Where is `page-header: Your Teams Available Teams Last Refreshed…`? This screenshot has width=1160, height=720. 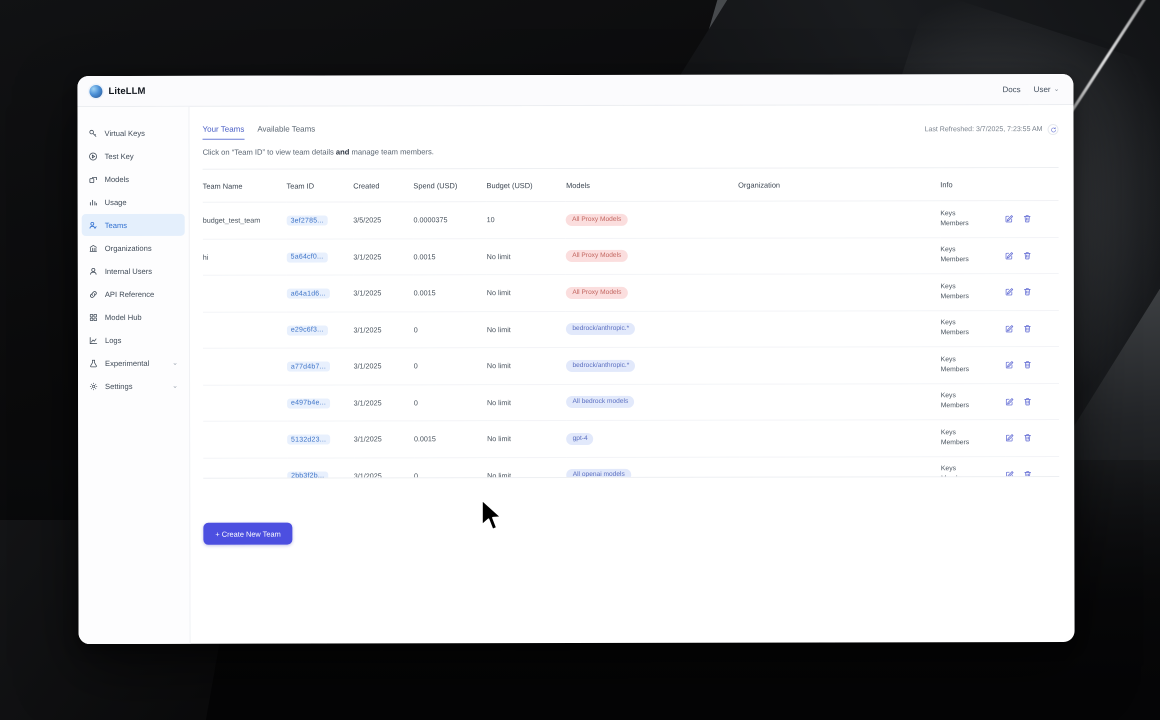
page-header: Your Teams Available Teams Last Refreshed… is located at coordinates (630, 131).